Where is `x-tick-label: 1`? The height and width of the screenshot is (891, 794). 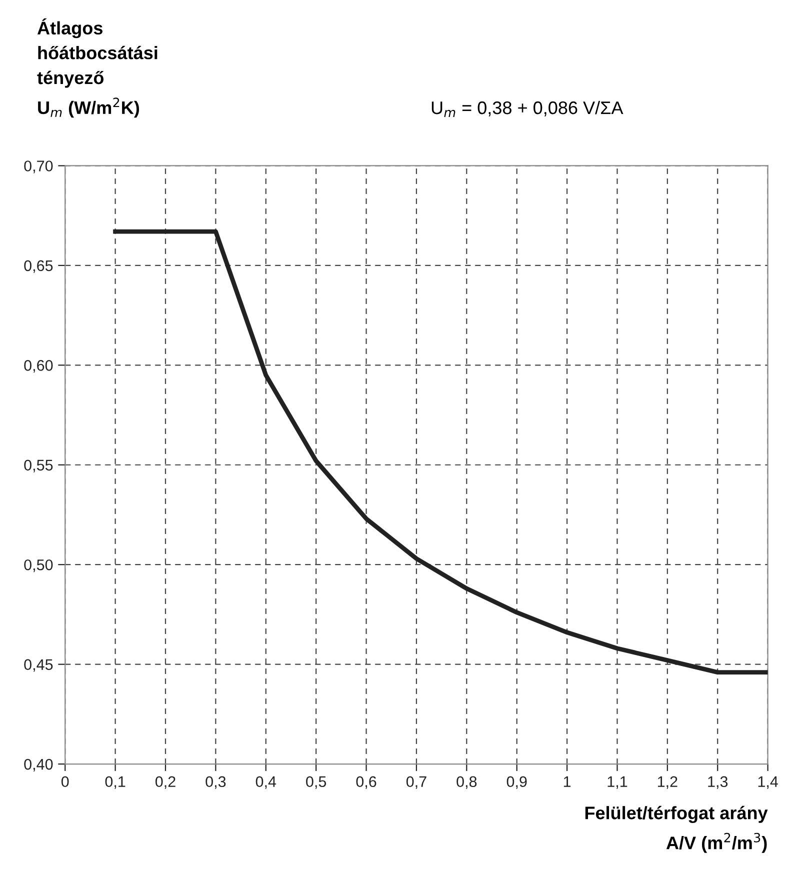 x-tick-label: 1 is located at coordinates (567, 781).